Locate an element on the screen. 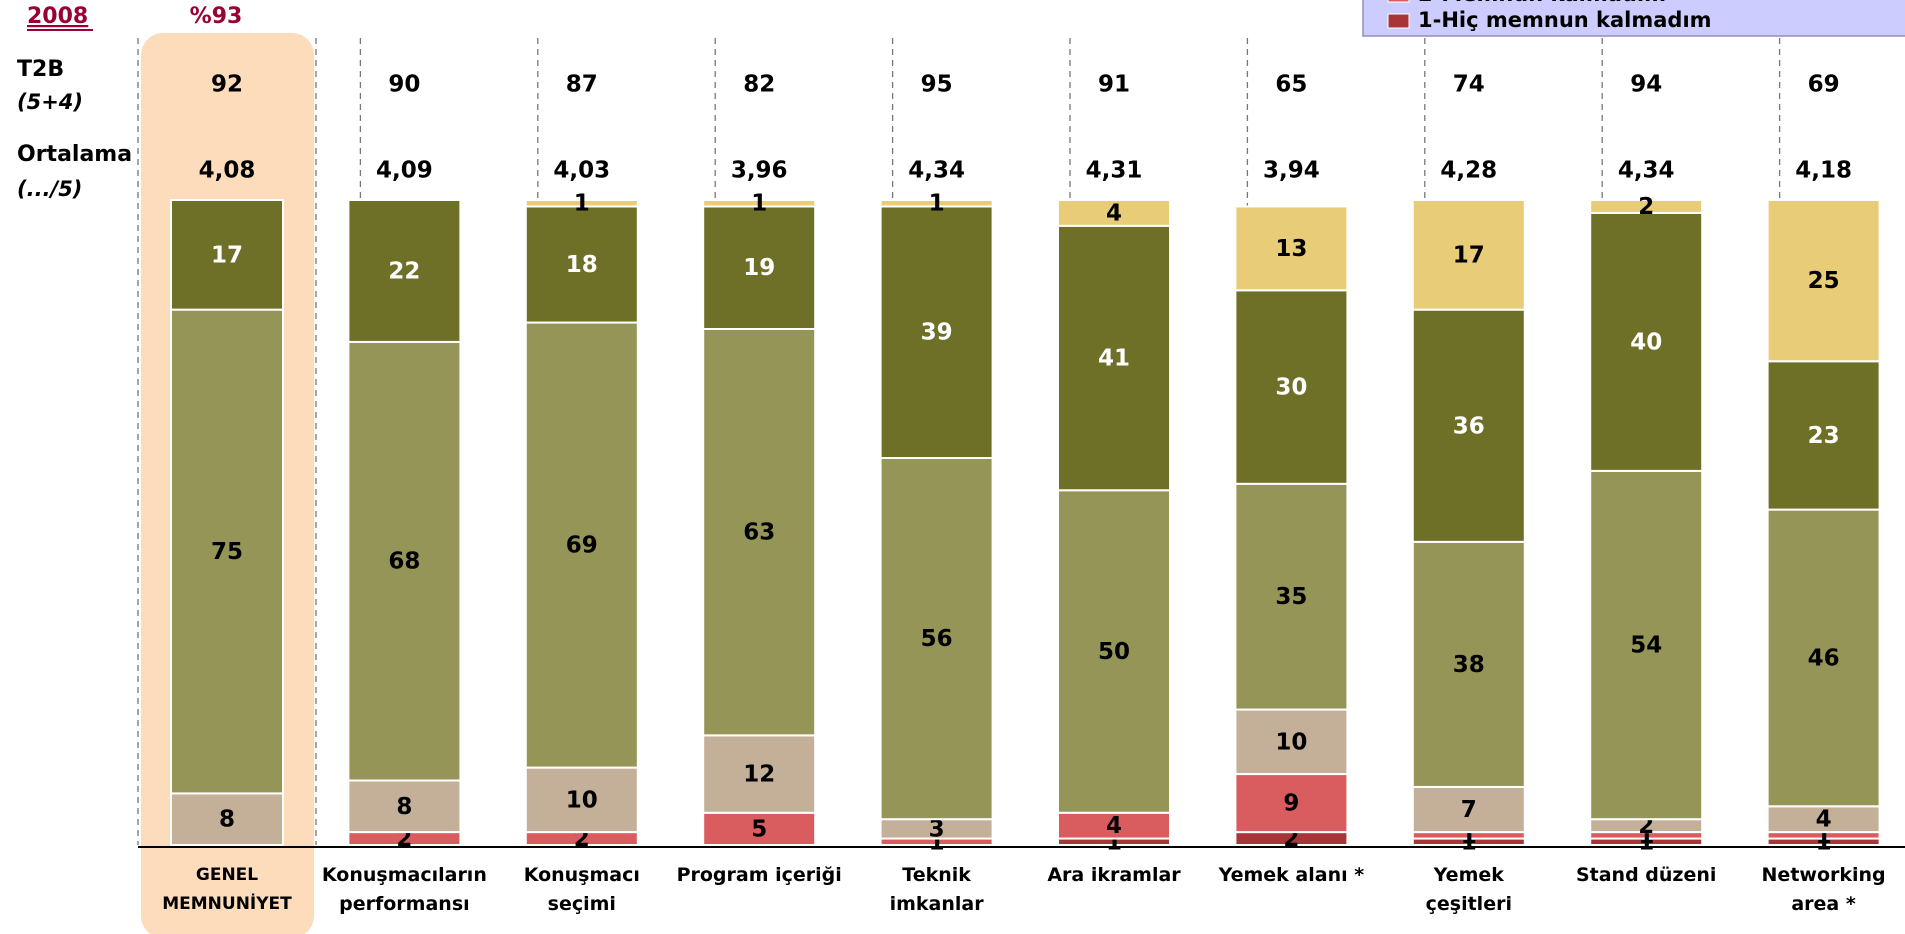  value-label: 13 is located at coordinates (1291, 249).